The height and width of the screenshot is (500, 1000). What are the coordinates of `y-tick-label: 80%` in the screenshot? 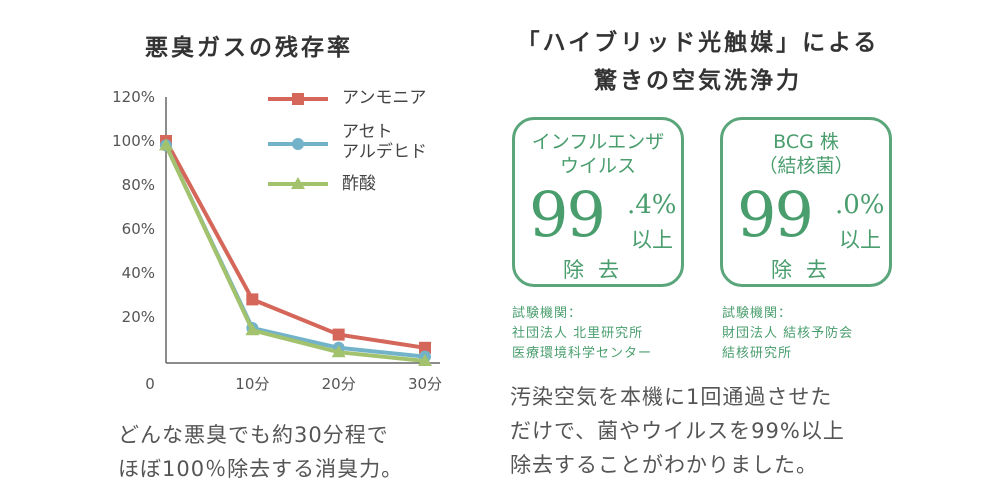 It's located at (138, 185).